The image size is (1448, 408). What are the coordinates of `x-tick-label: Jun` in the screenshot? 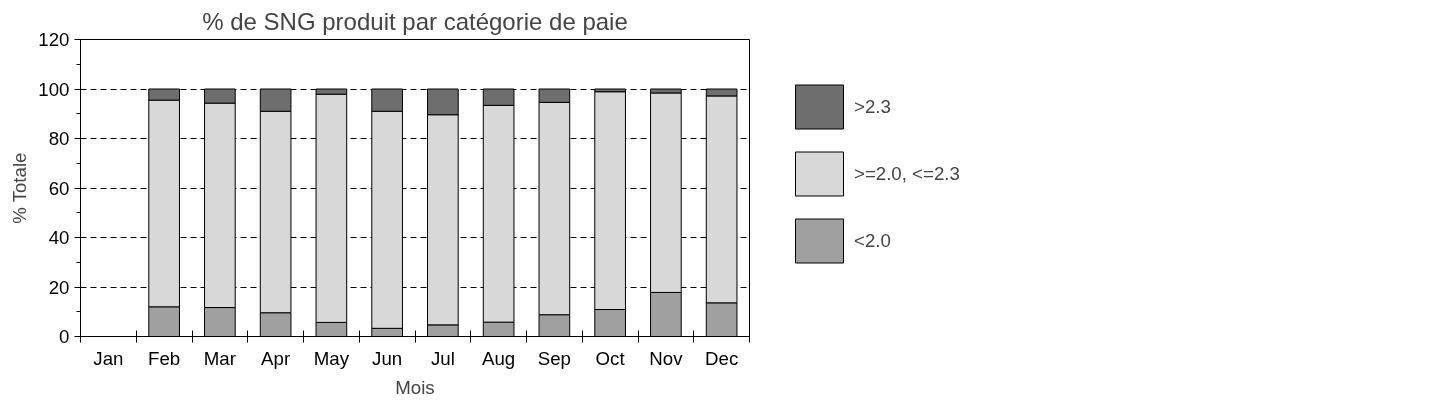 It's located at (387, 358).